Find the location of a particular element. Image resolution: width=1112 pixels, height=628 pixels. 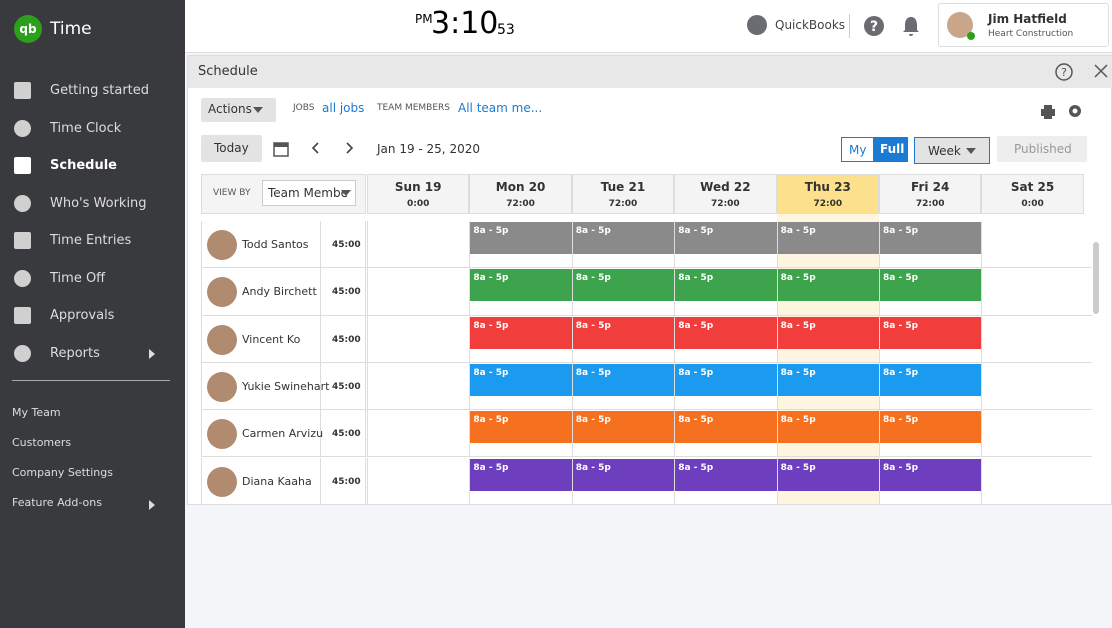

actions-label: Actions is located at coordinates (230, 109).